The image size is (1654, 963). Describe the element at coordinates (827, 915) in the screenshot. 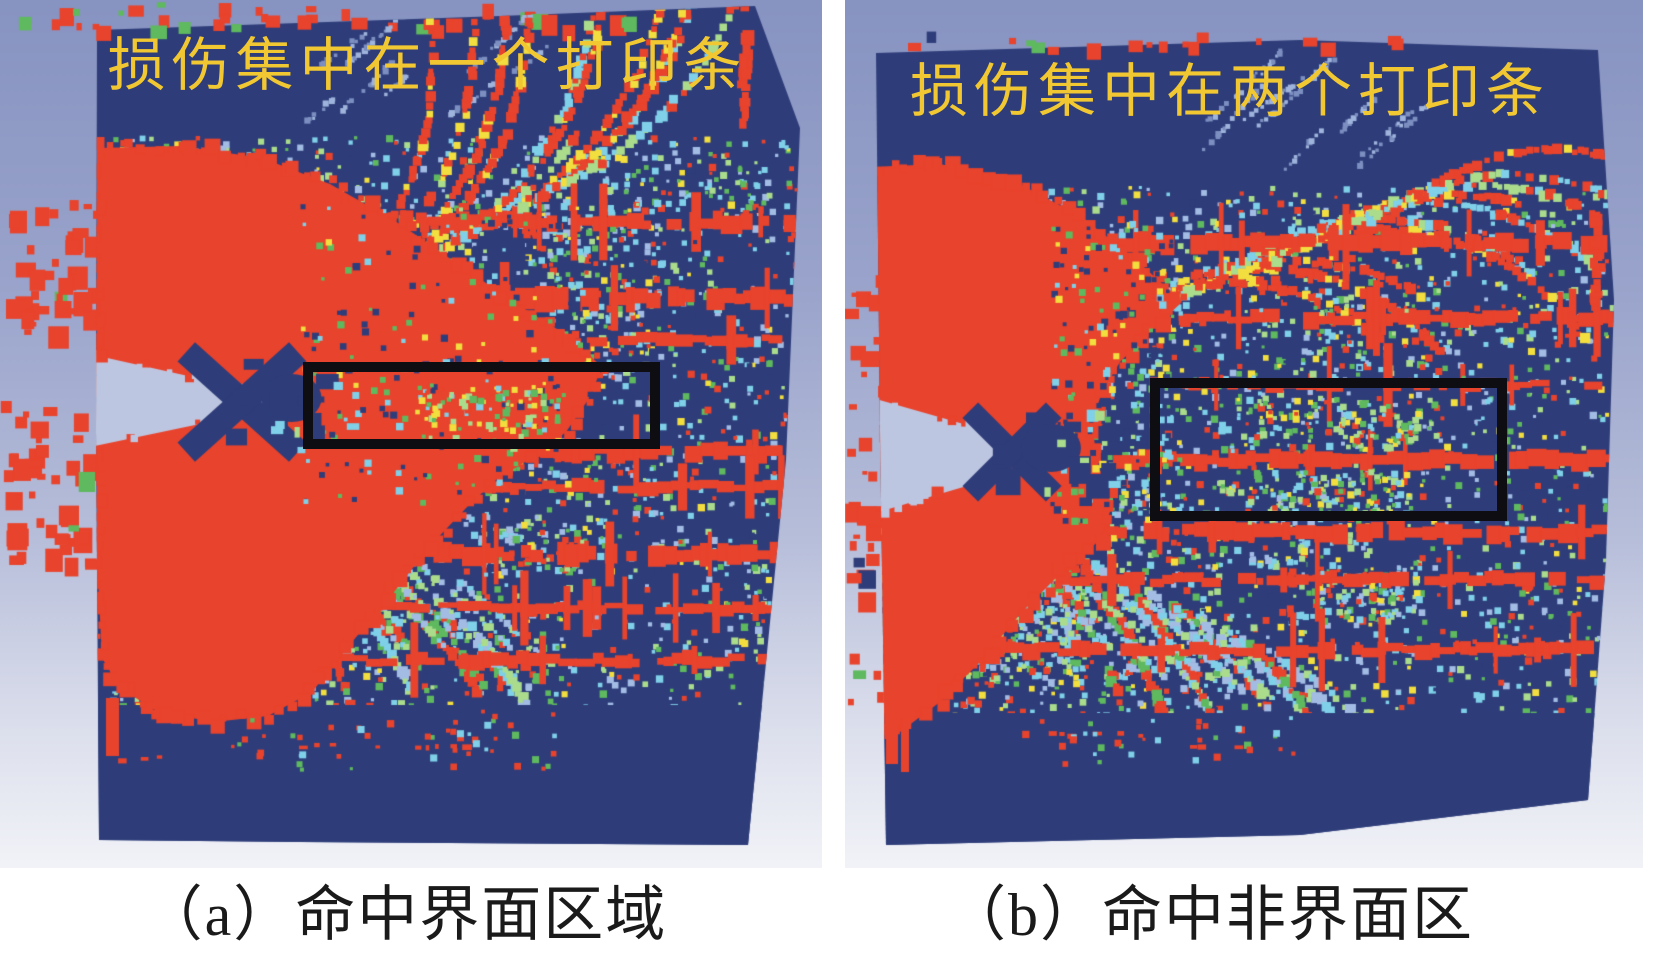

I see `caption-strip-background` at that location.